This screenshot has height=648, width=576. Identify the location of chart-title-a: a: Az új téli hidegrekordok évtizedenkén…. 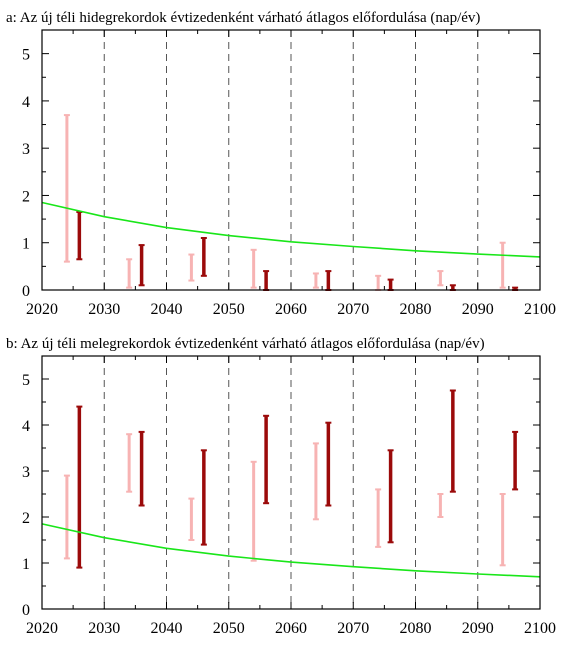
(243, 18).